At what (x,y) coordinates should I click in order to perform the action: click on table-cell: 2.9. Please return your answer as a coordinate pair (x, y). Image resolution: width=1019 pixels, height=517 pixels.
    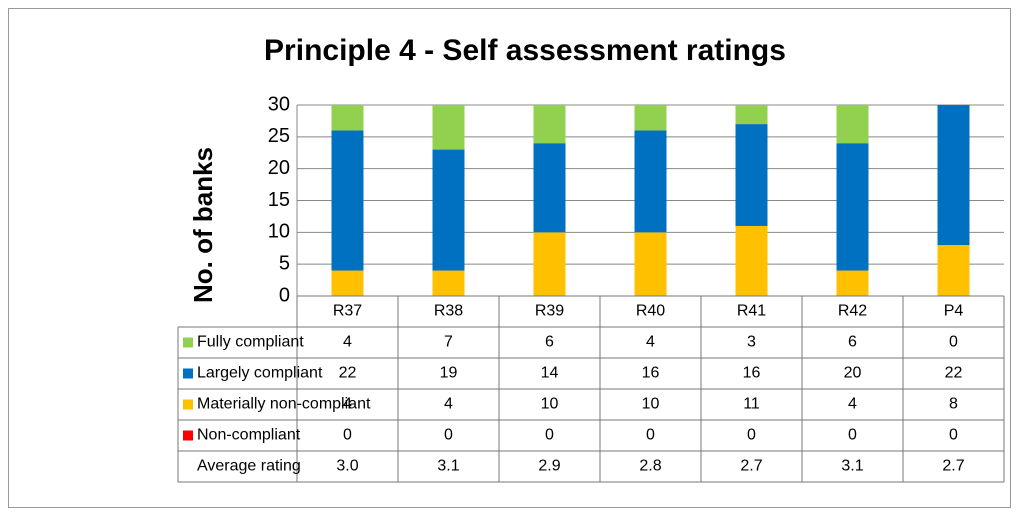
    Looking at the image, I should click on (549, 466).